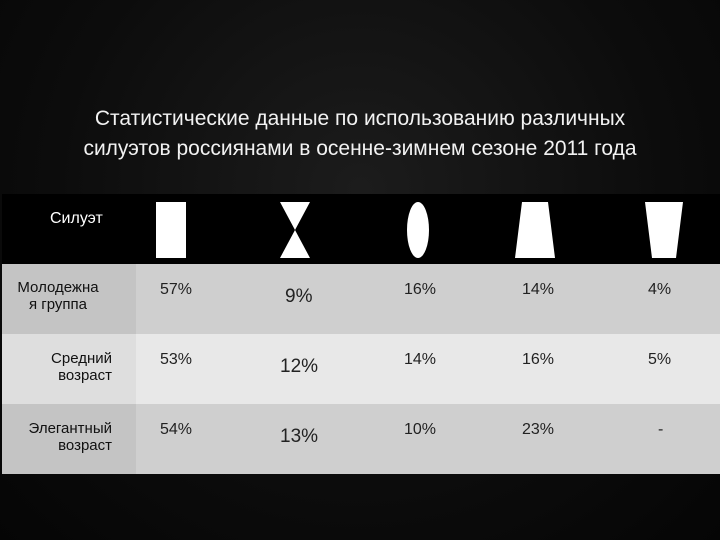 The height and width of the screenshot is (540, 720). Describe the element at coordinates (661, 429) in the screenshot. I see `table-cell: -` at that location.